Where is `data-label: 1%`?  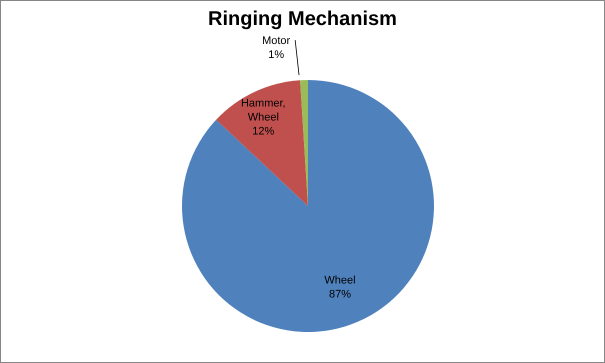 data-label: 1% is located at coordinates (276, 55).